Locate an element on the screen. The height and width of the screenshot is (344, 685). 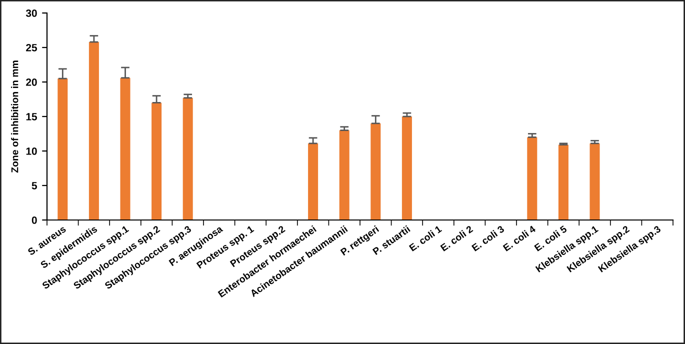
y-tick-label: 25 is located at coordinates (31, 48).